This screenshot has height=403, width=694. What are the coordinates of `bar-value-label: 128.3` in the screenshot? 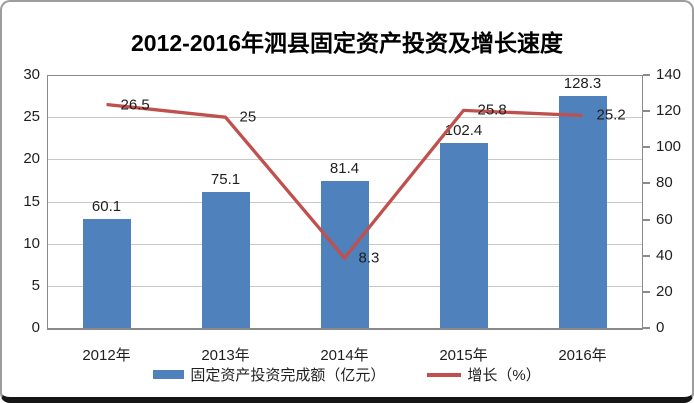 It's located at (582, 84).